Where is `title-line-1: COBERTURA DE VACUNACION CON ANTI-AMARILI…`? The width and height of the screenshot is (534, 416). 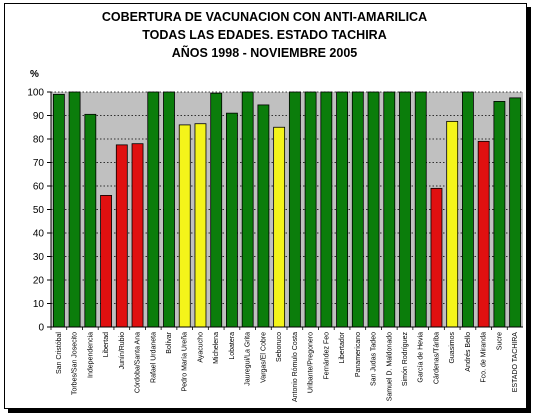 title-line-1: COBERTURA DE VACUNACION CON ANTI-AMARILI… is located at coordinates (264, 17).